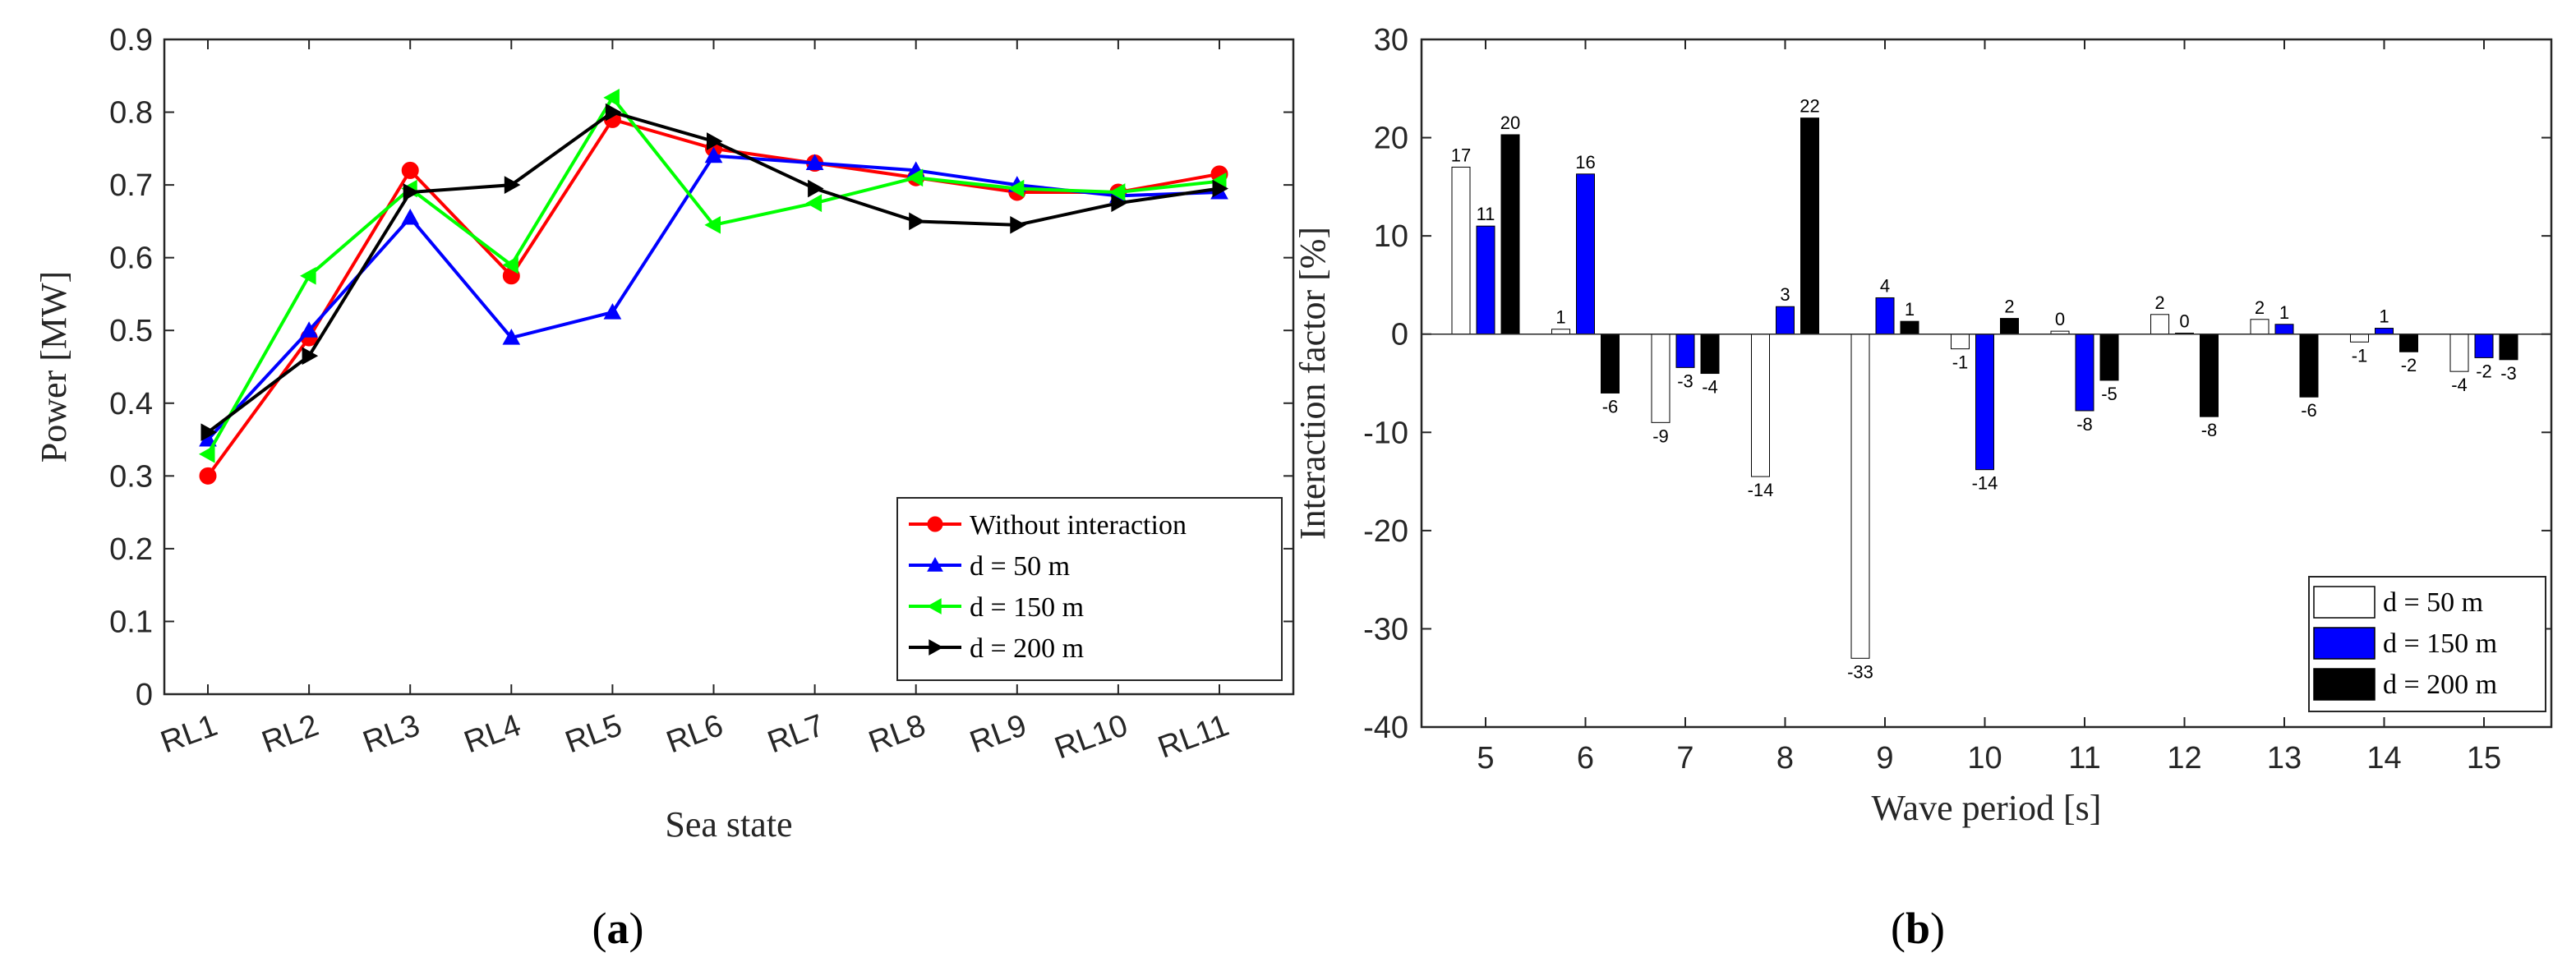  What do you see at coordinates (998, 734) in the screenshot?
I see `x-tick-label-a: RL9` at bounding box center [998, 734].